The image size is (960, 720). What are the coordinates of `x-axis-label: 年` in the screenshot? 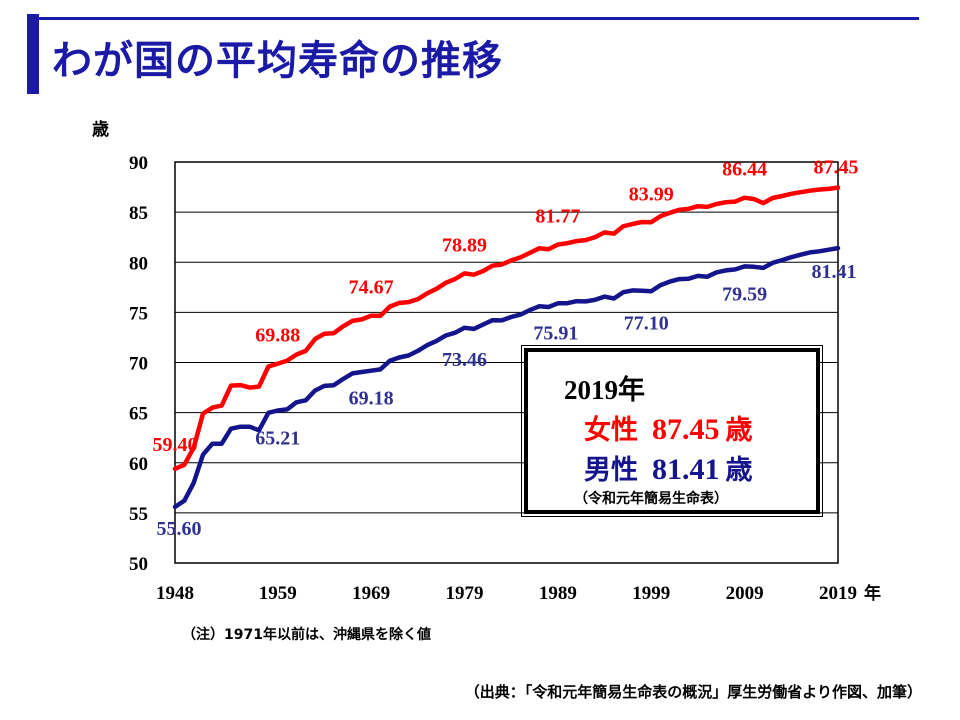 It's located at (872, 593).